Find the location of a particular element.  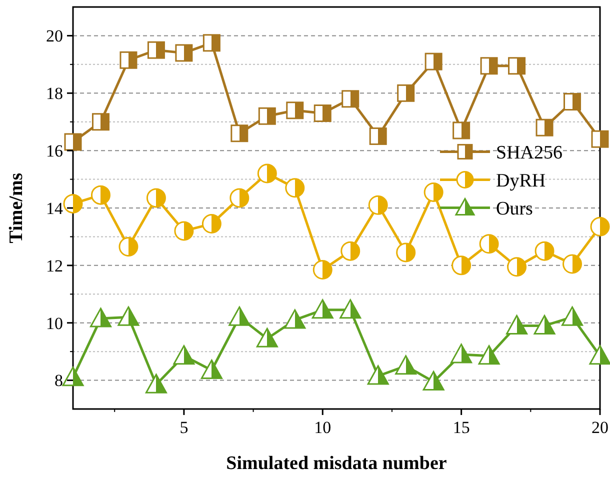

y-tick-label: 20 is located at coordinates (54, 36).